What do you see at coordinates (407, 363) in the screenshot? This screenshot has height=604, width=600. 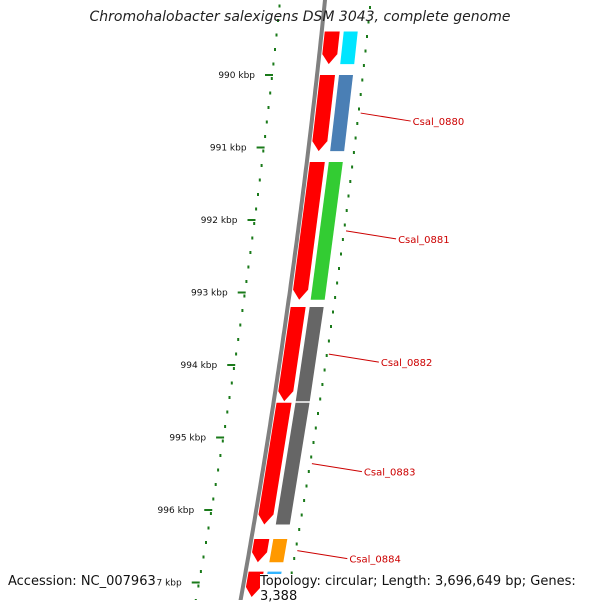 I see `gene-label: Csal_0882` at bounding box center [407, 363].